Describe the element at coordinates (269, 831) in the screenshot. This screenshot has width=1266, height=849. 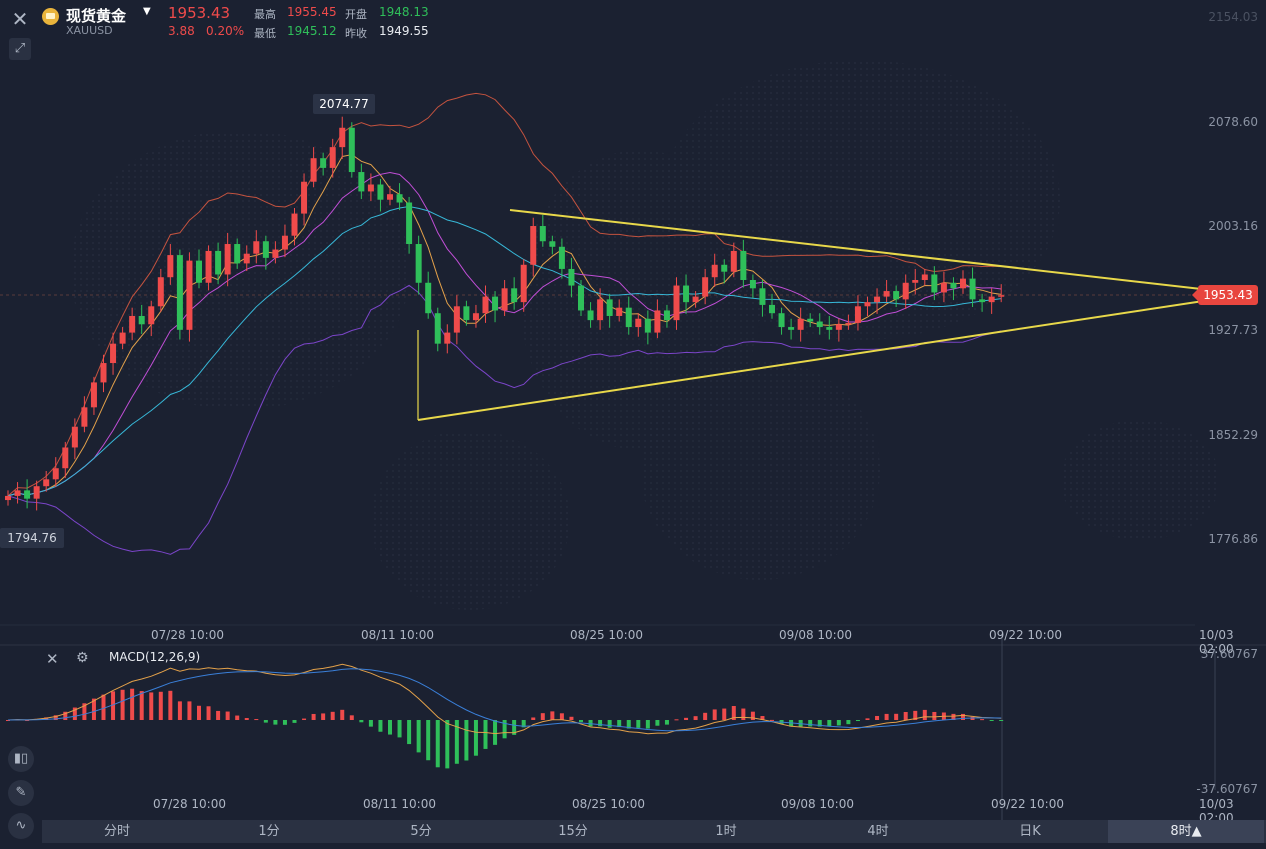
I see `tab-1min: 1分` at that location.